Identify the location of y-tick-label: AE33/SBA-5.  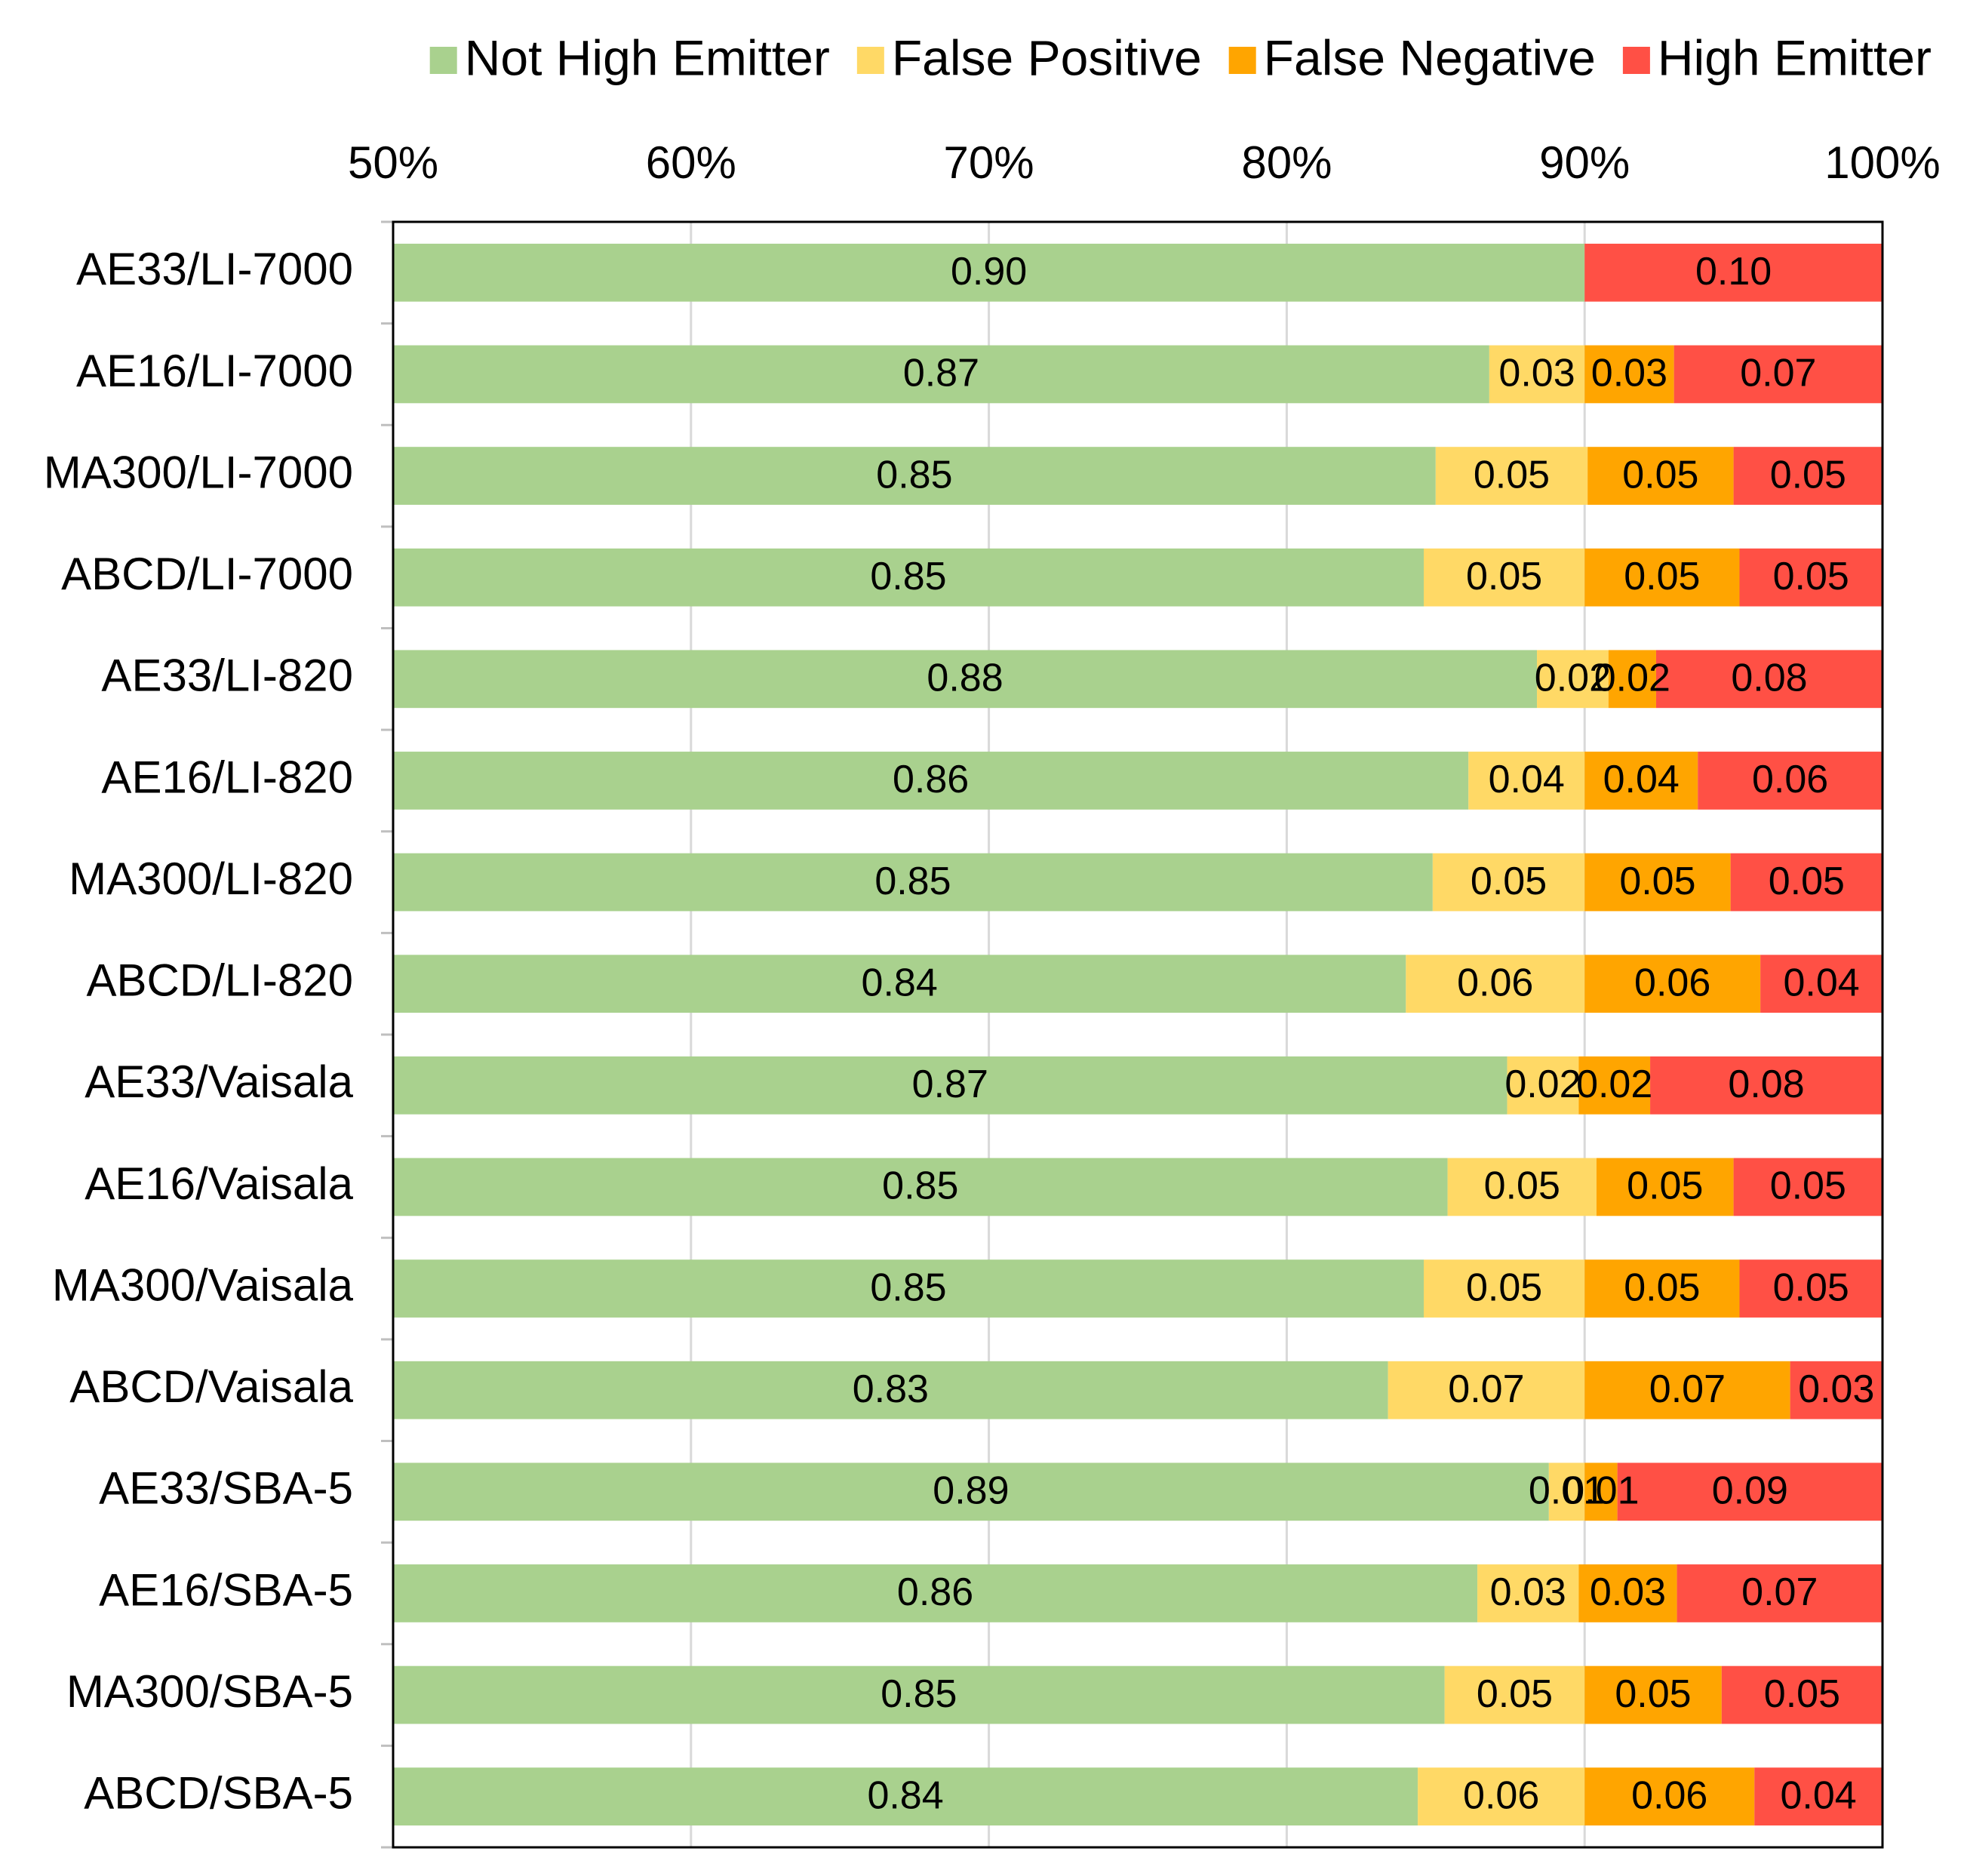
(226, 1488).